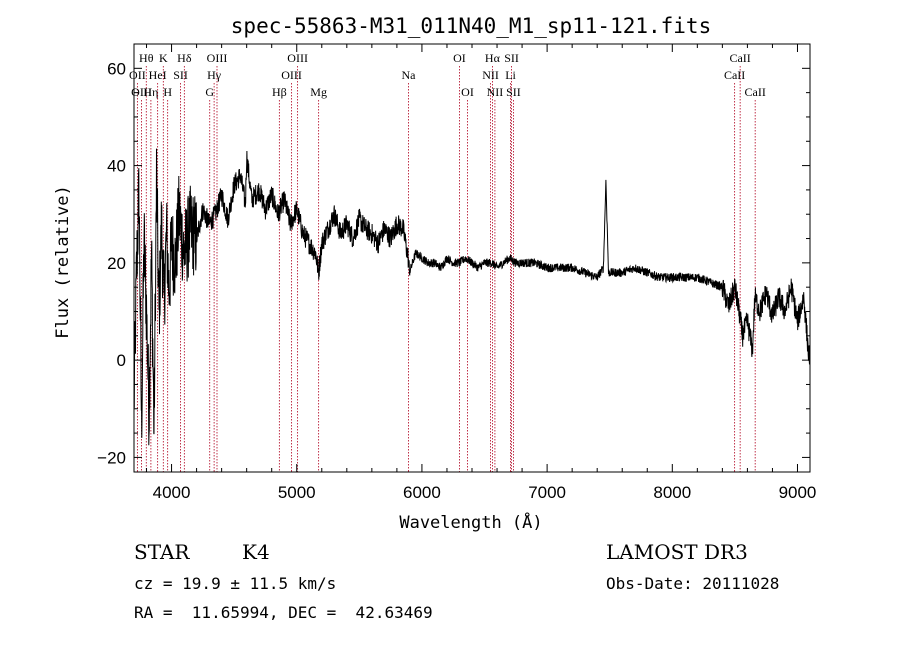  Describe the element at coordinates (470, 522) in the screenshot. I see `x-axis-label: Wavelength (Å)` at that location.